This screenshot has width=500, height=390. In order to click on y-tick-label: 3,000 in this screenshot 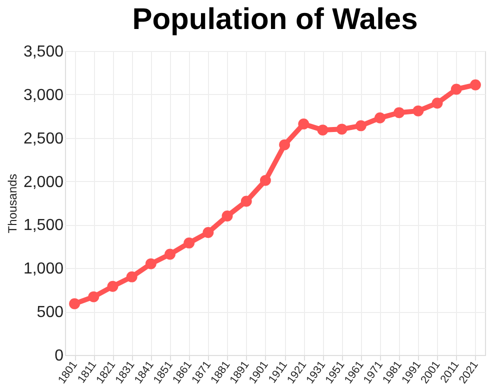, I will do `click(43, 95)`.